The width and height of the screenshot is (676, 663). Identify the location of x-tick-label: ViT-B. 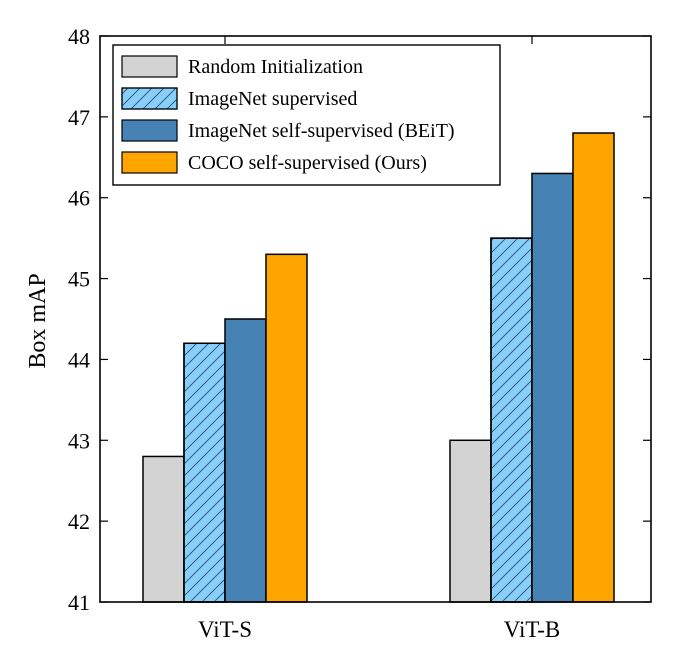
(532, 629).